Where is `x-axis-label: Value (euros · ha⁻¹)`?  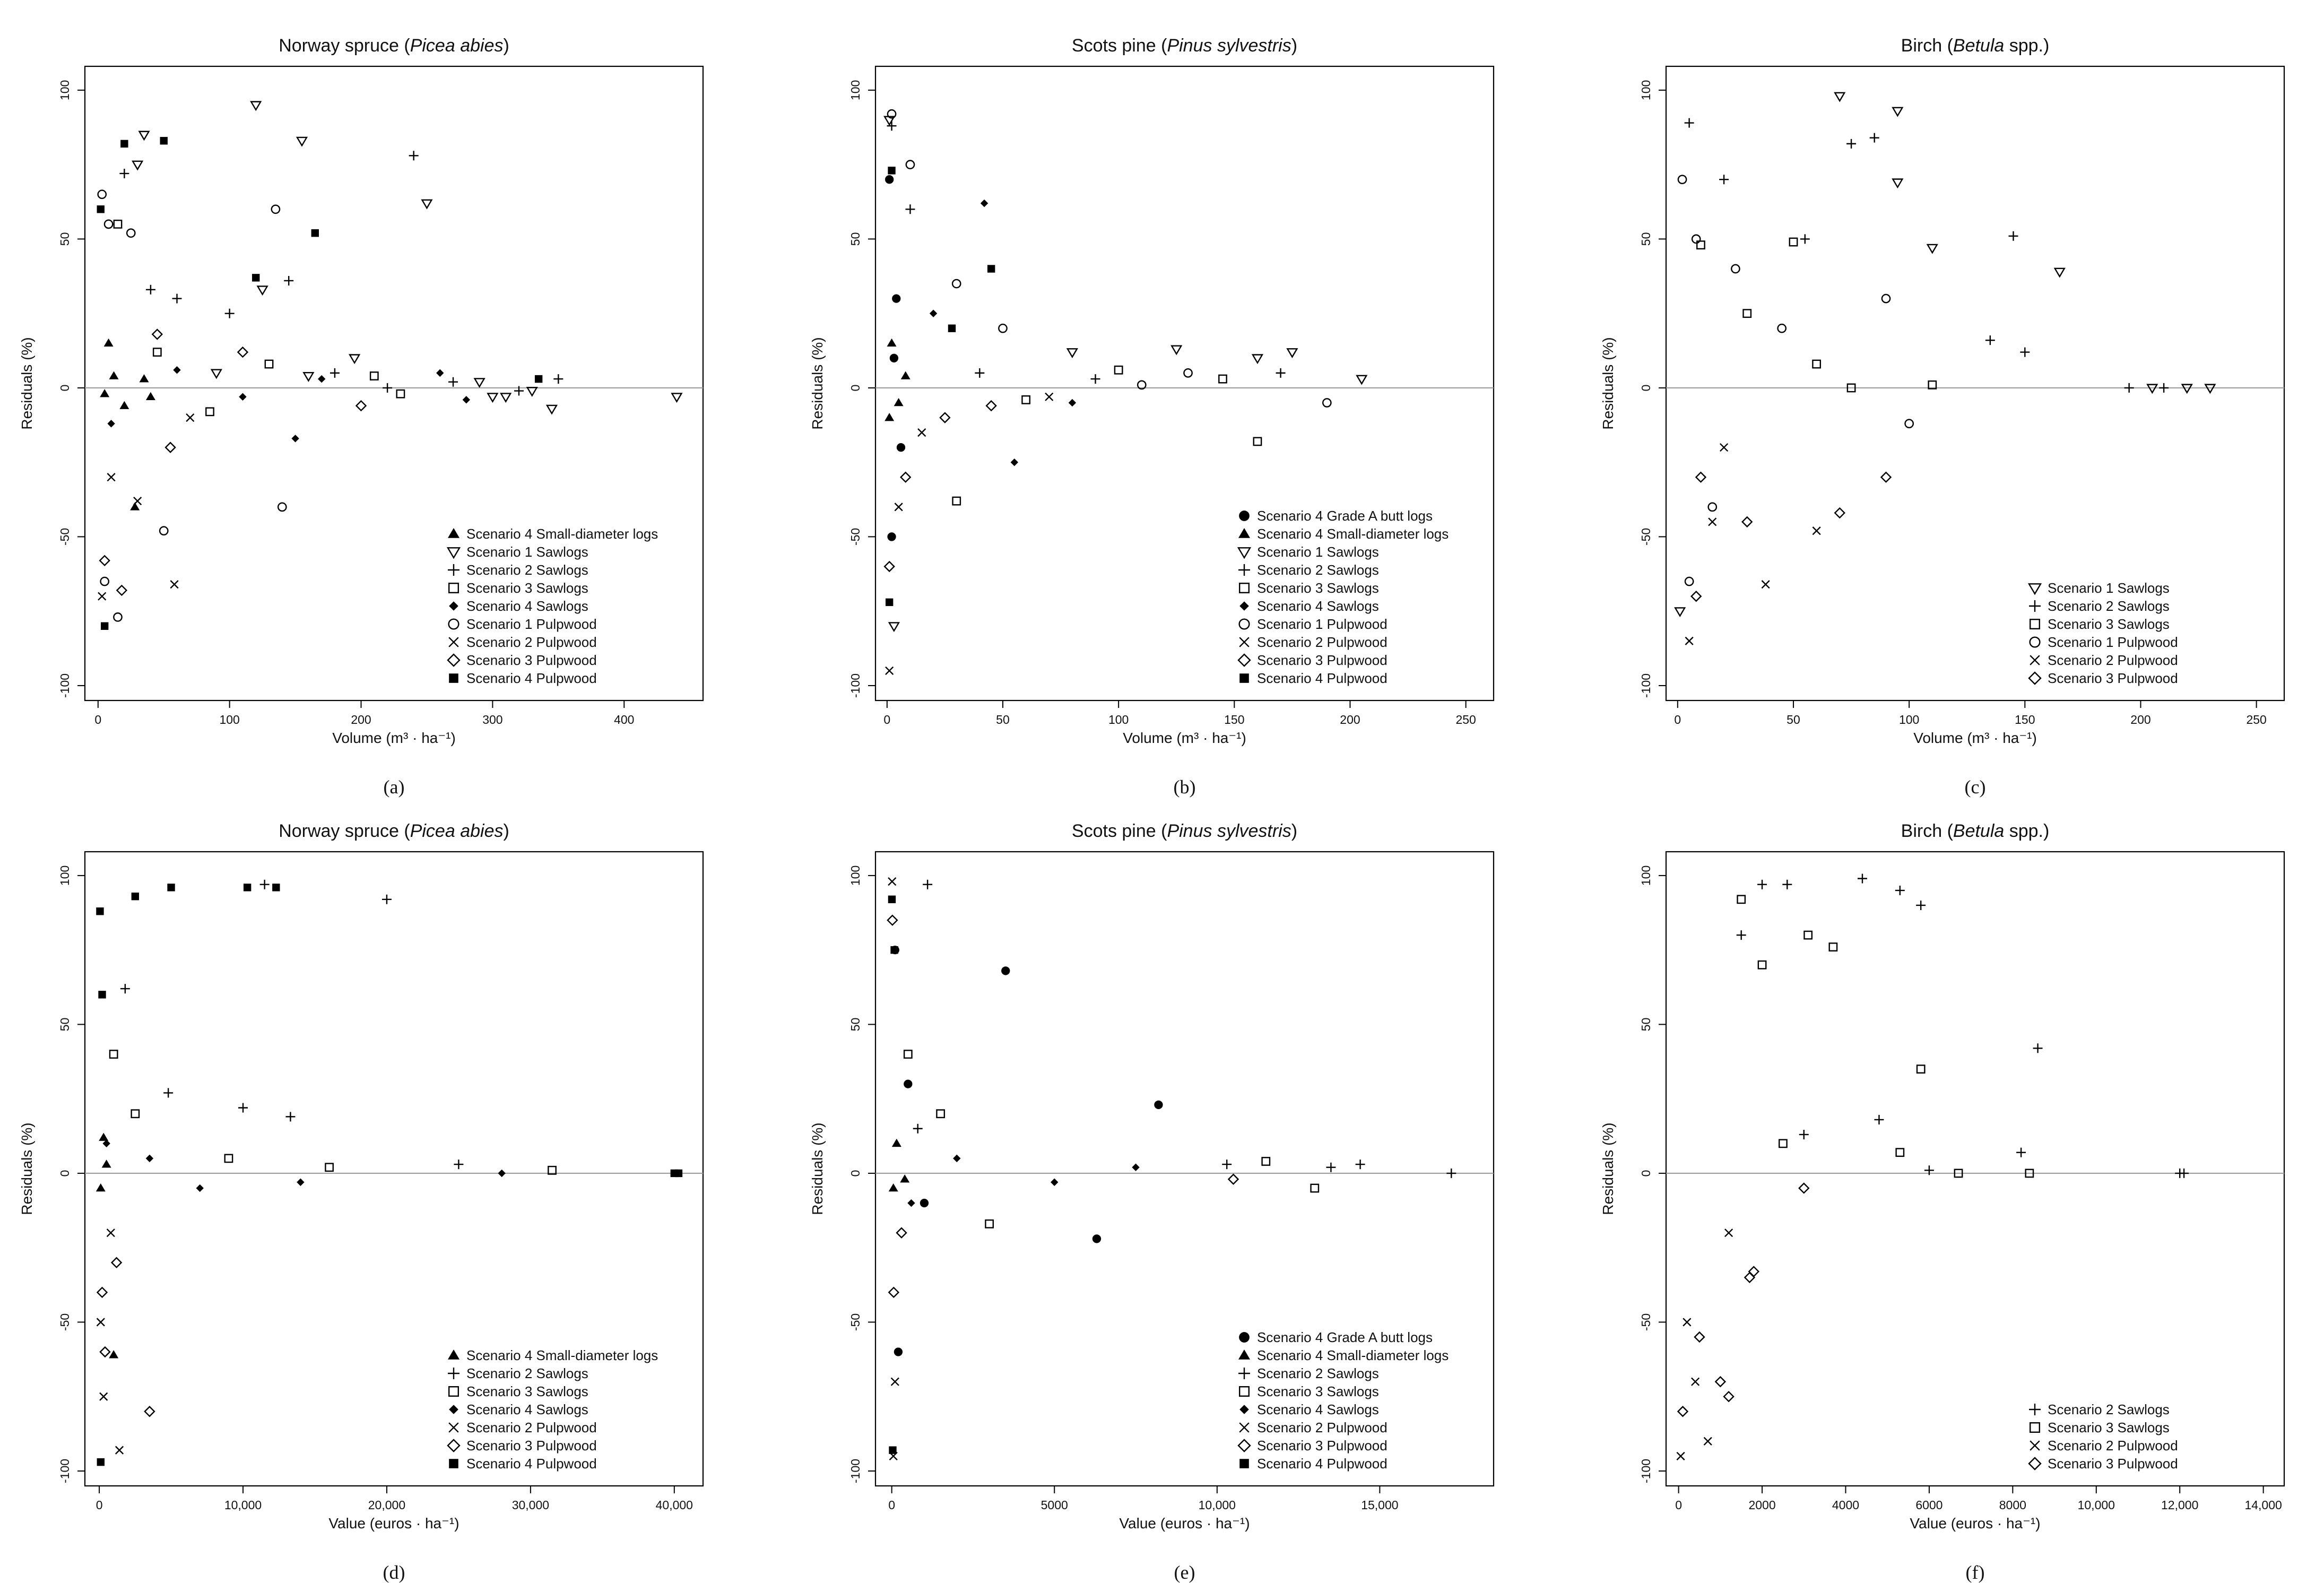 x-axis-label: Value (euros · ha⁻¹) is located at coordinates (393, 1523).